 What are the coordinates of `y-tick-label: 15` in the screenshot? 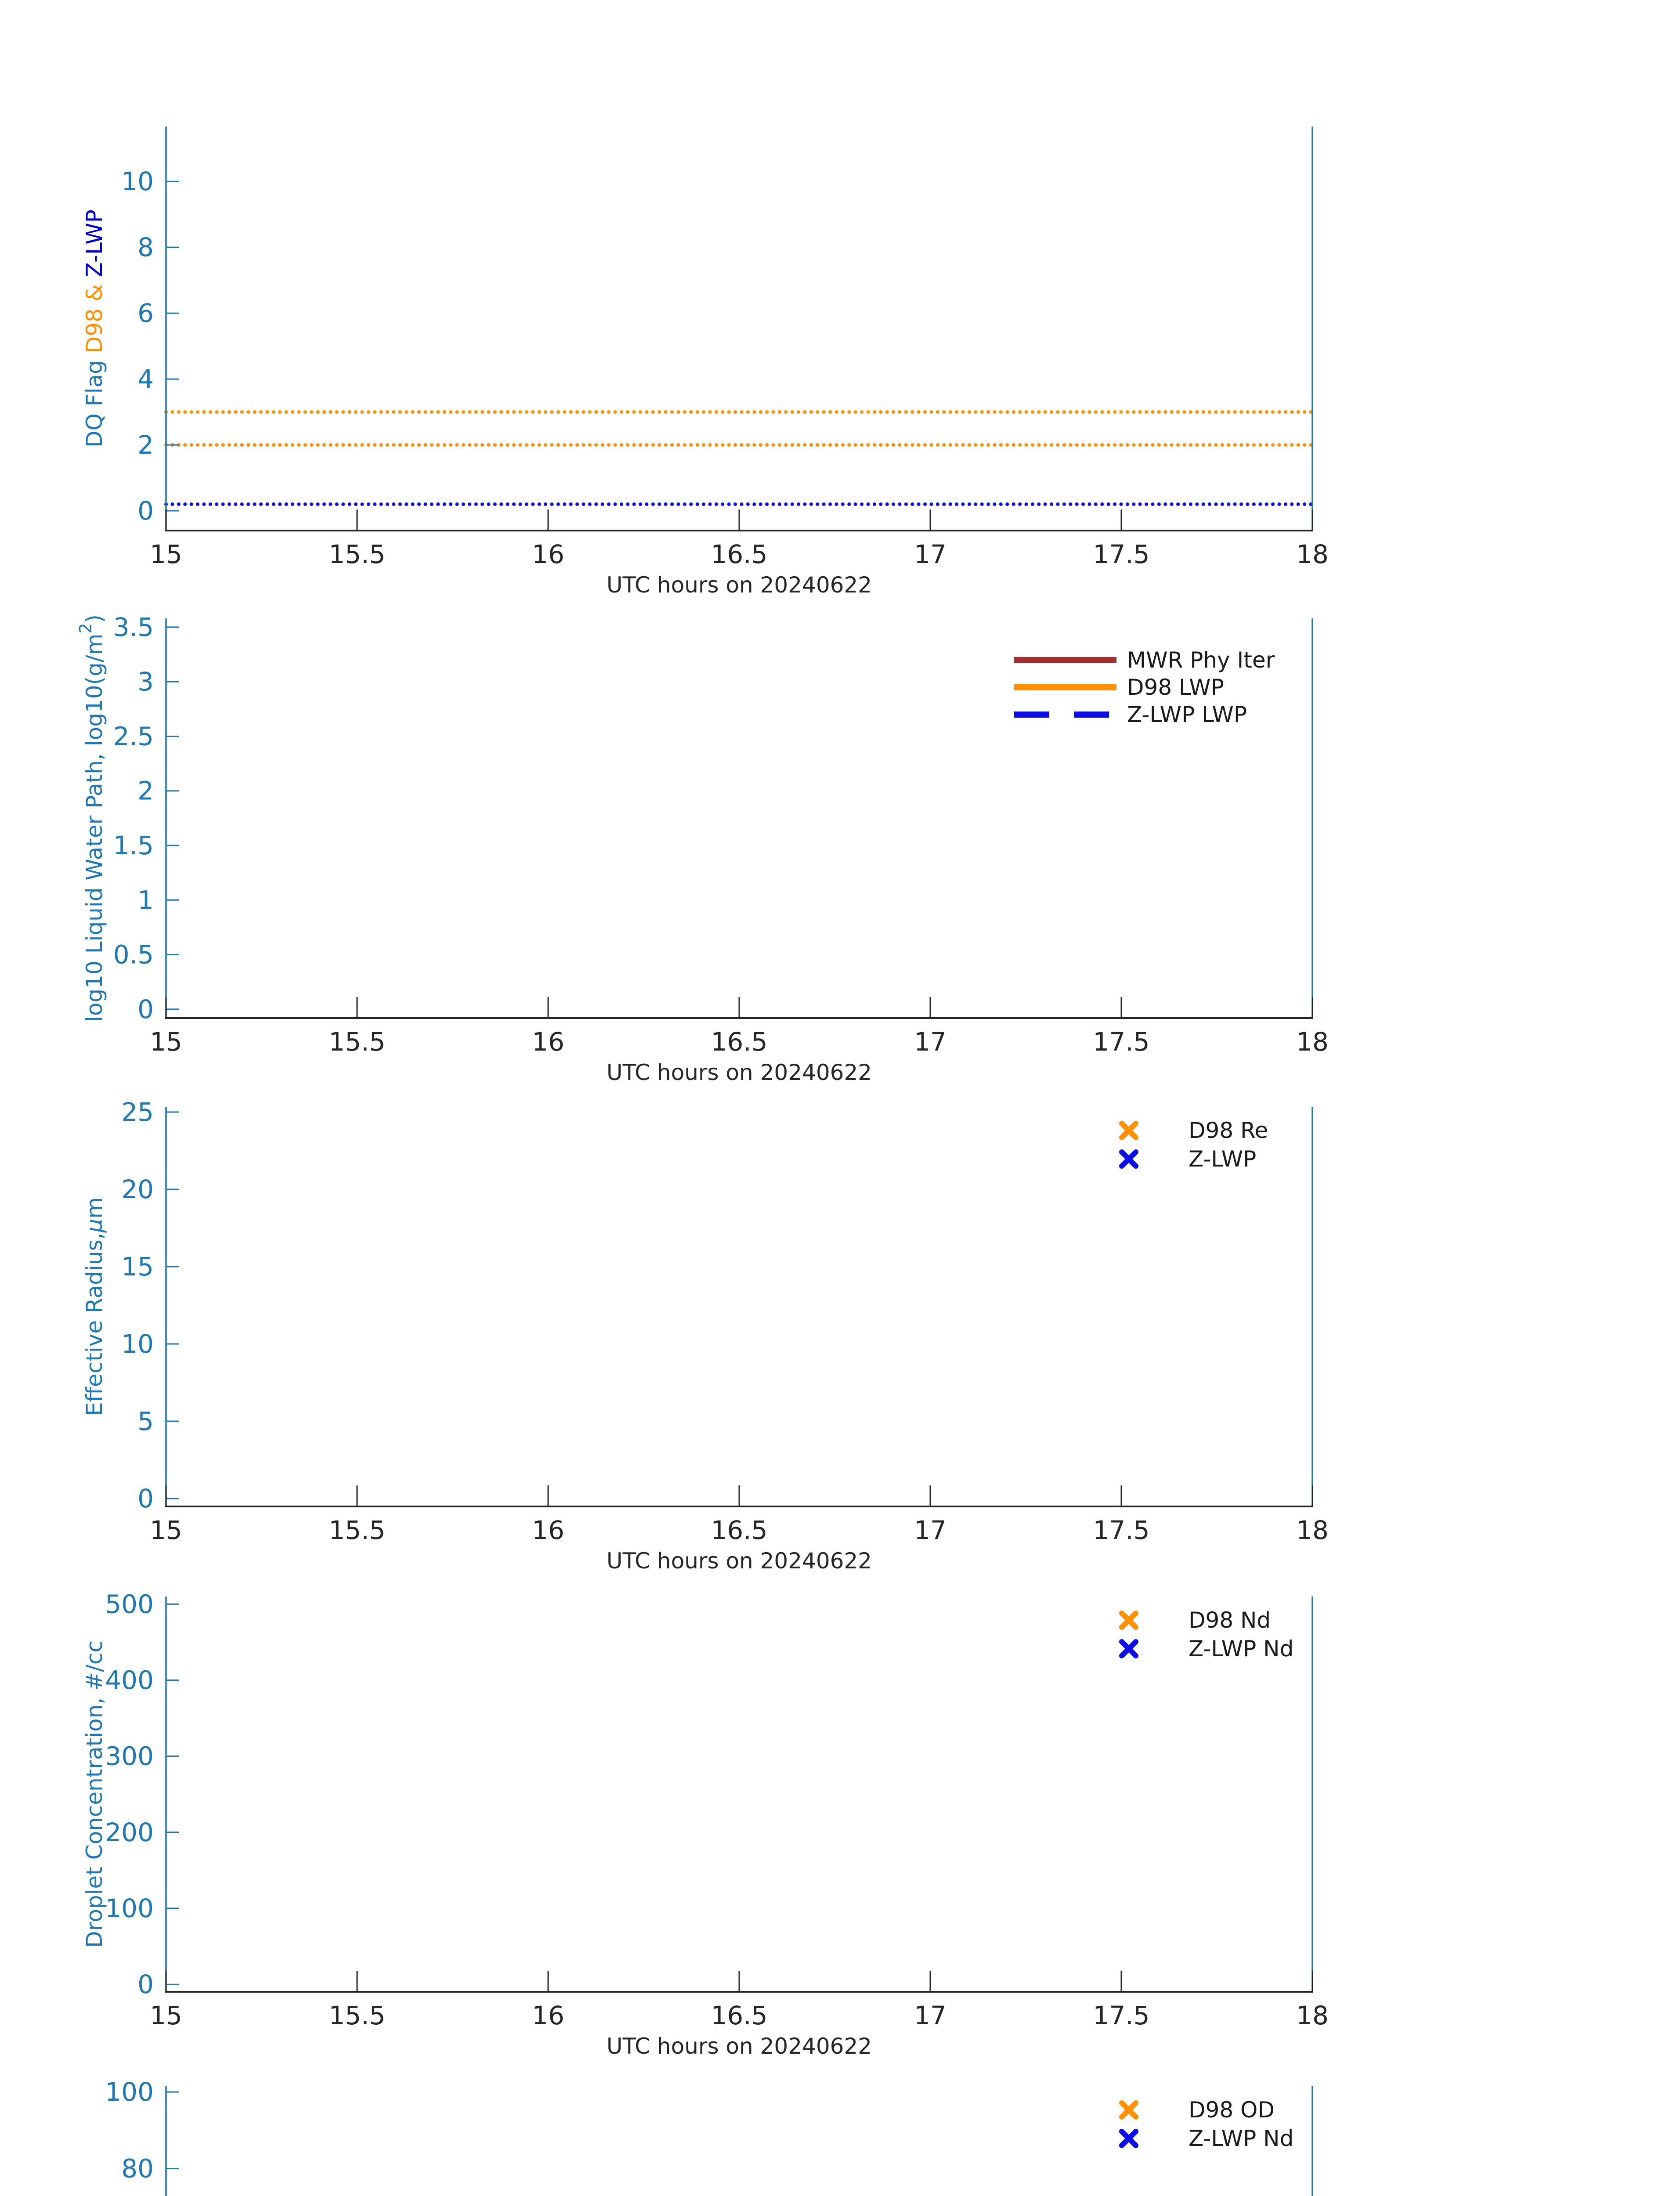 It's located at (137, 1267).